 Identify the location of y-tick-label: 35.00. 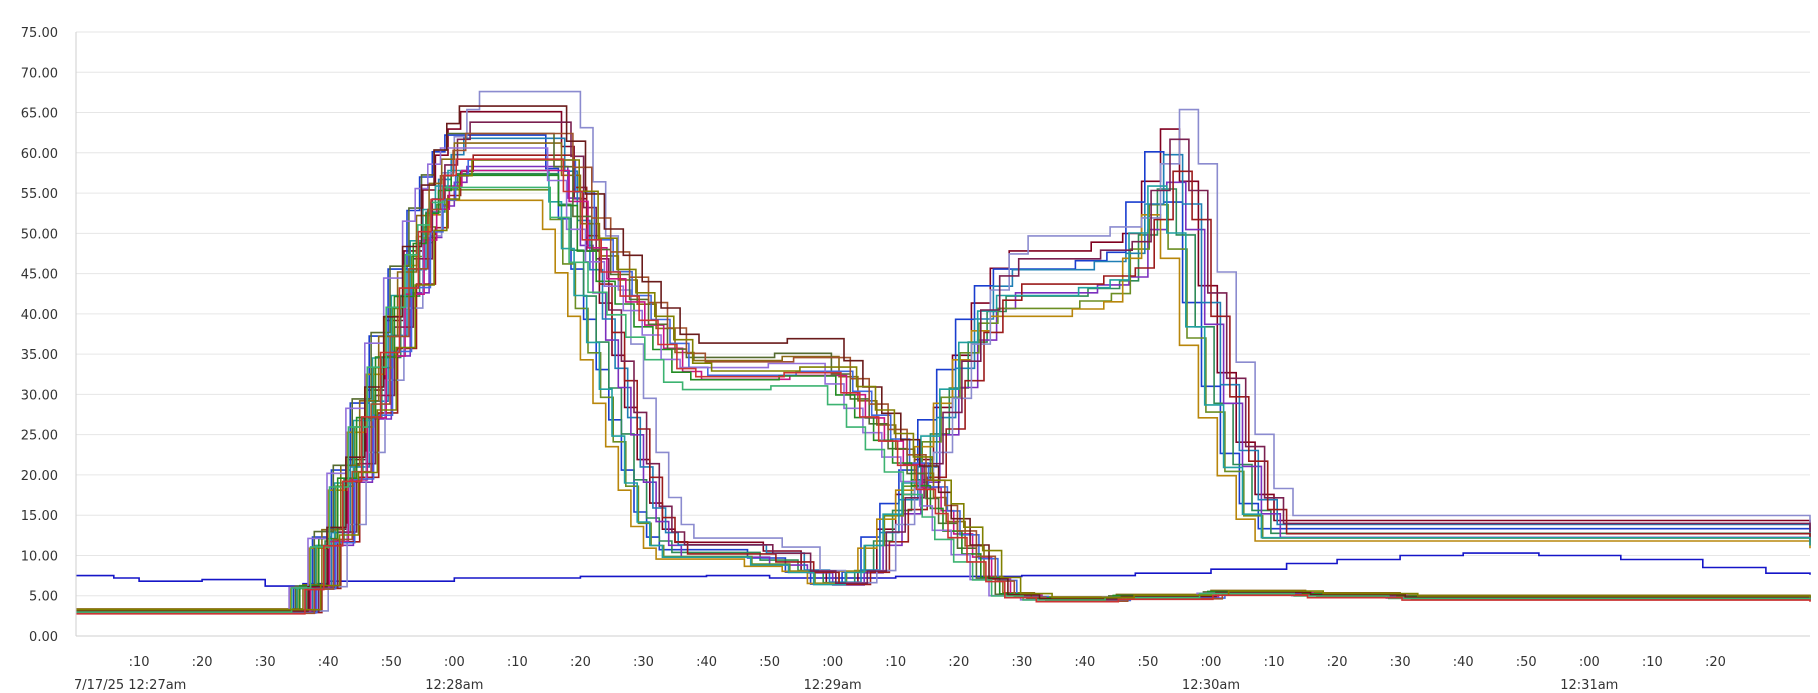
(39, 355).